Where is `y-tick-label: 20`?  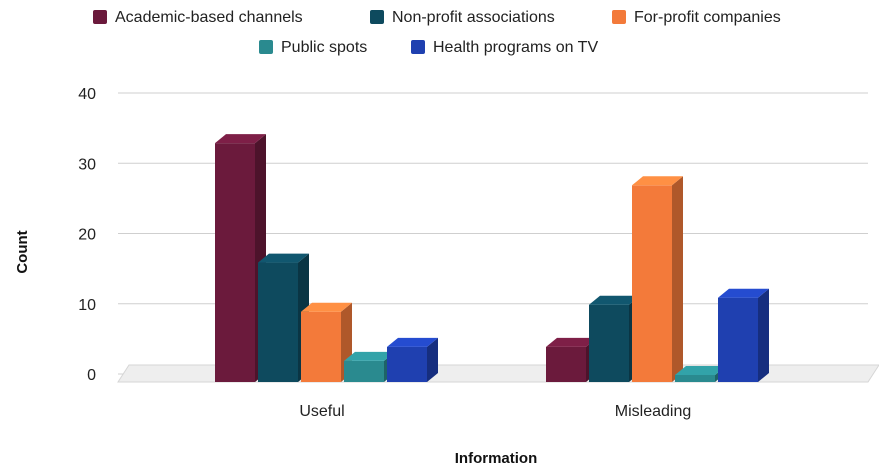
y-tick-label: 20 is located at coordinates (87, 235).